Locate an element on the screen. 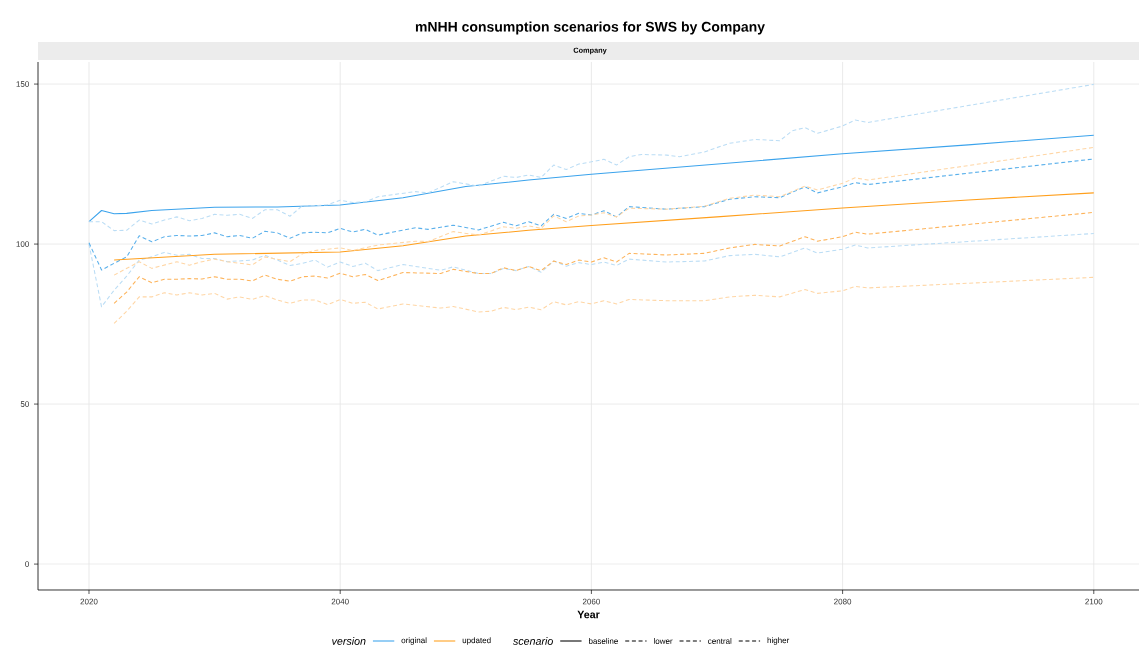  chart-title: mNHH consumption scenarios for SWS by Company is located at coordinates (590, 28).